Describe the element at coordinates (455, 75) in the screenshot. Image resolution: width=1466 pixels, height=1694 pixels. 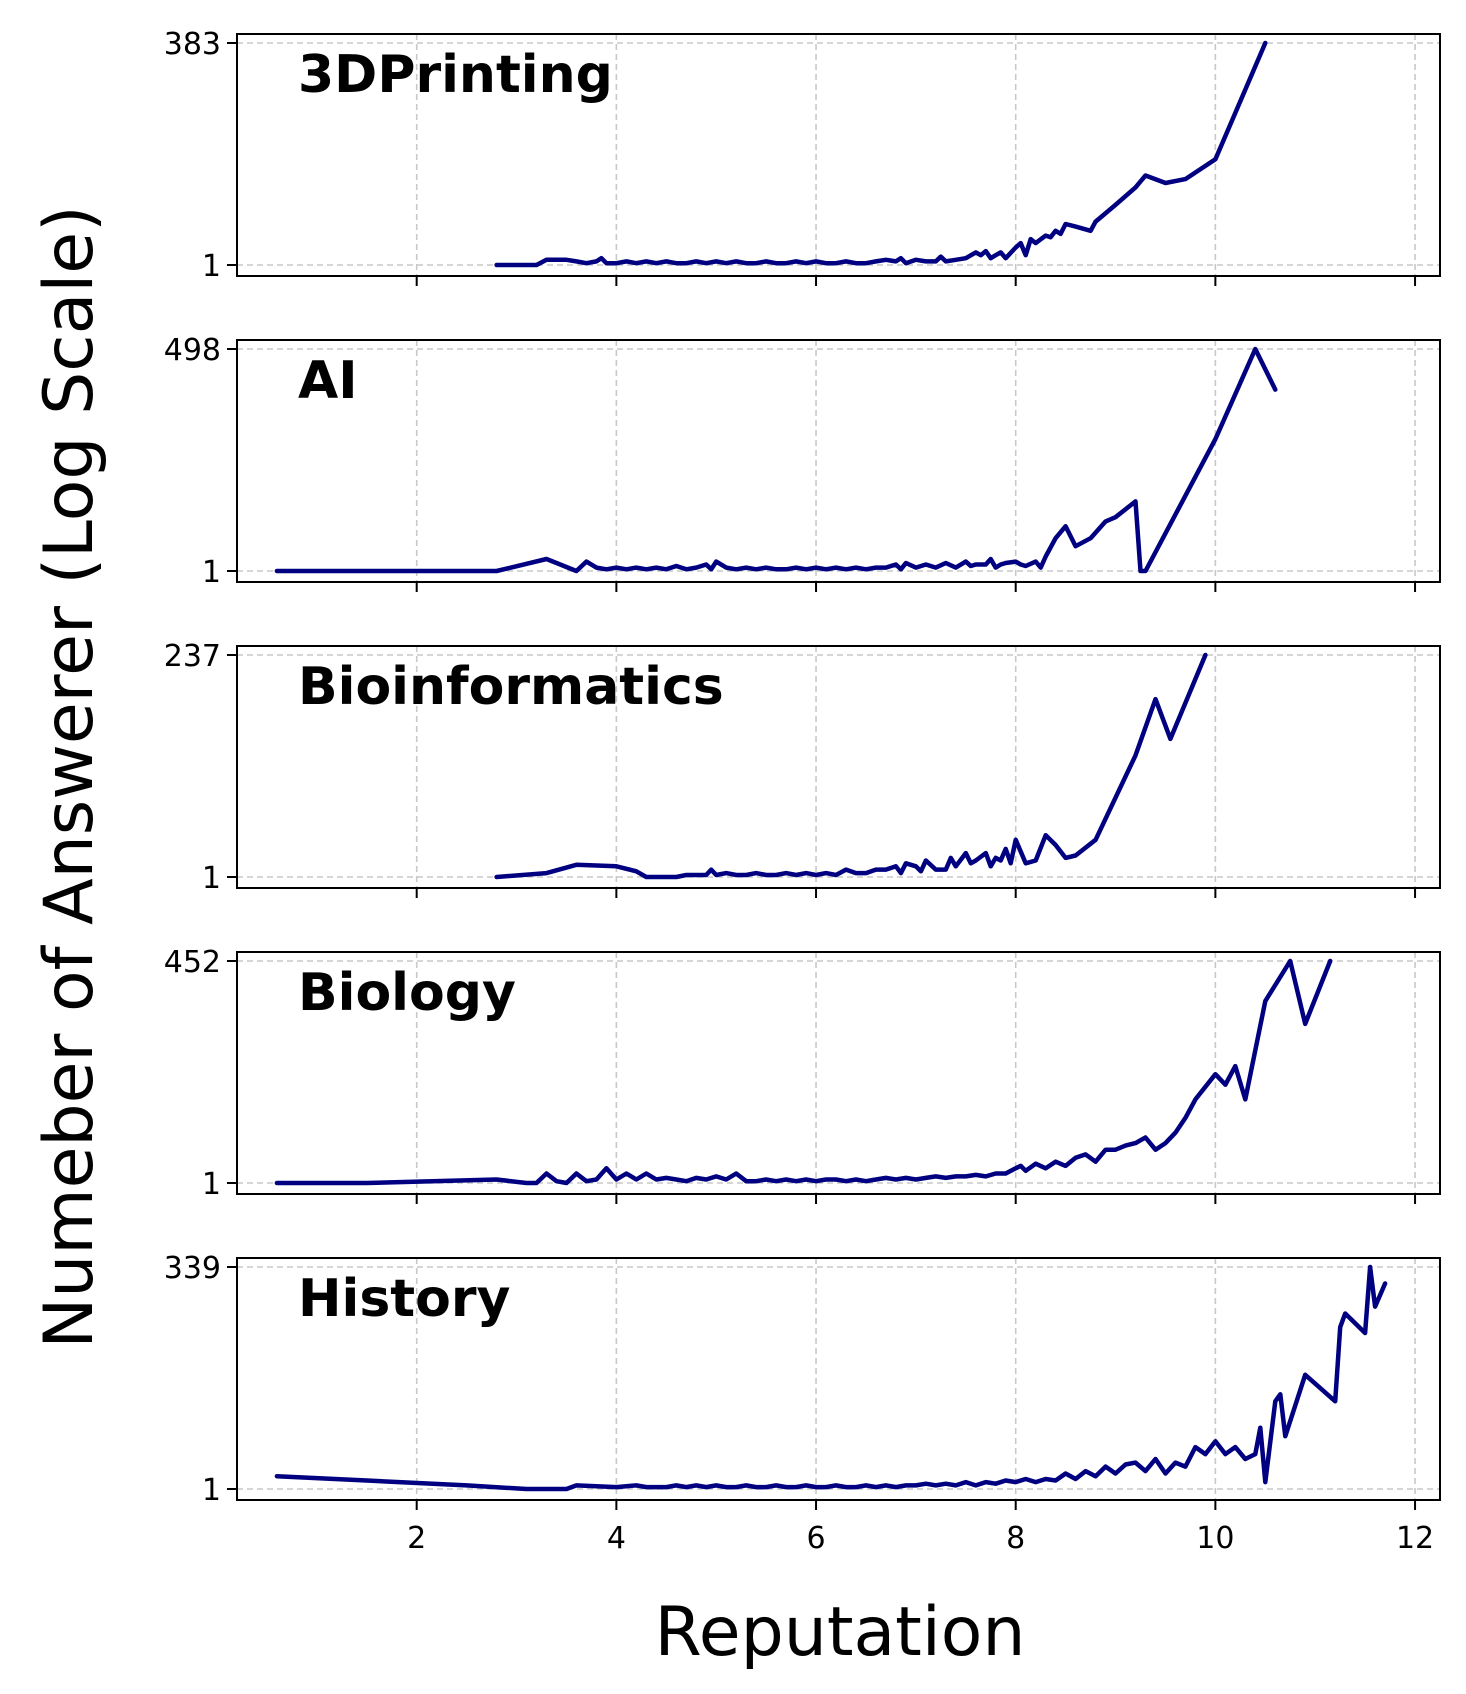
I see `panel-title: 3DPrinting` at that location.